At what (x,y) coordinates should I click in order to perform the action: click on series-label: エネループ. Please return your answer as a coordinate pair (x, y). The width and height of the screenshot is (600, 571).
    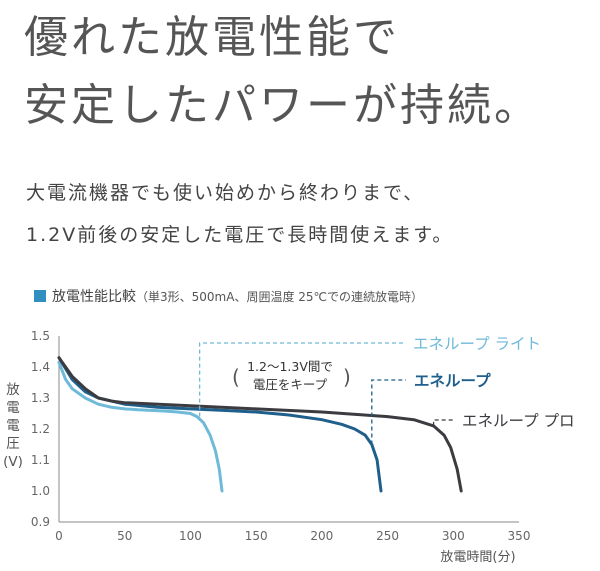
    Looking at the image, I should click on (452, 380).